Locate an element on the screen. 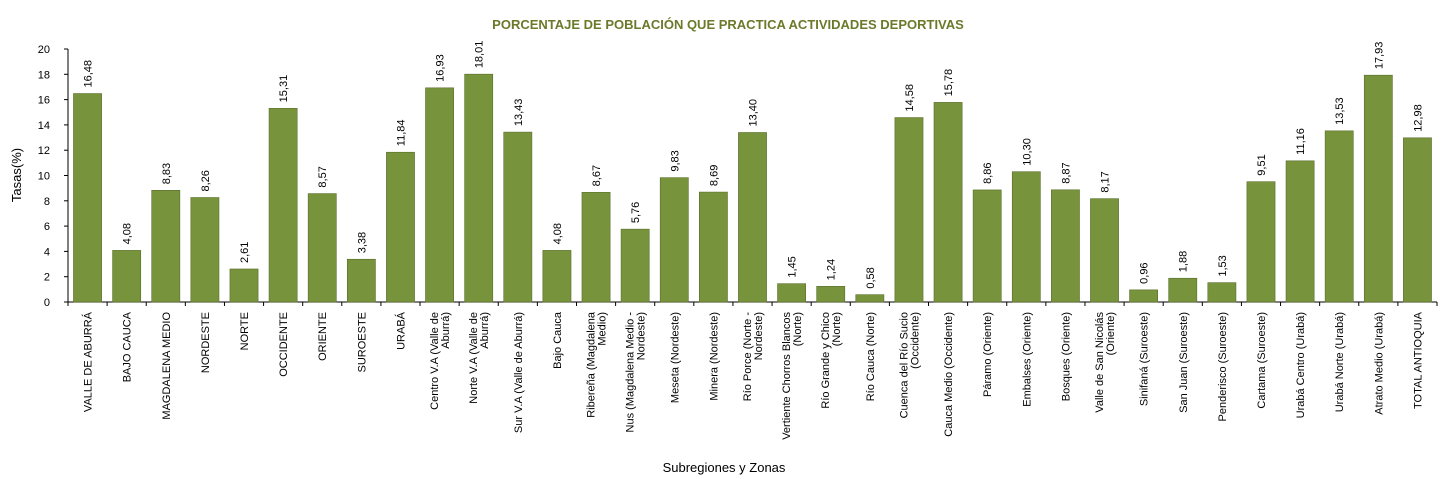 This screenshot has height=479, width=1455. x-tick-label-line: Medio) is located at coordinates (603, 329).